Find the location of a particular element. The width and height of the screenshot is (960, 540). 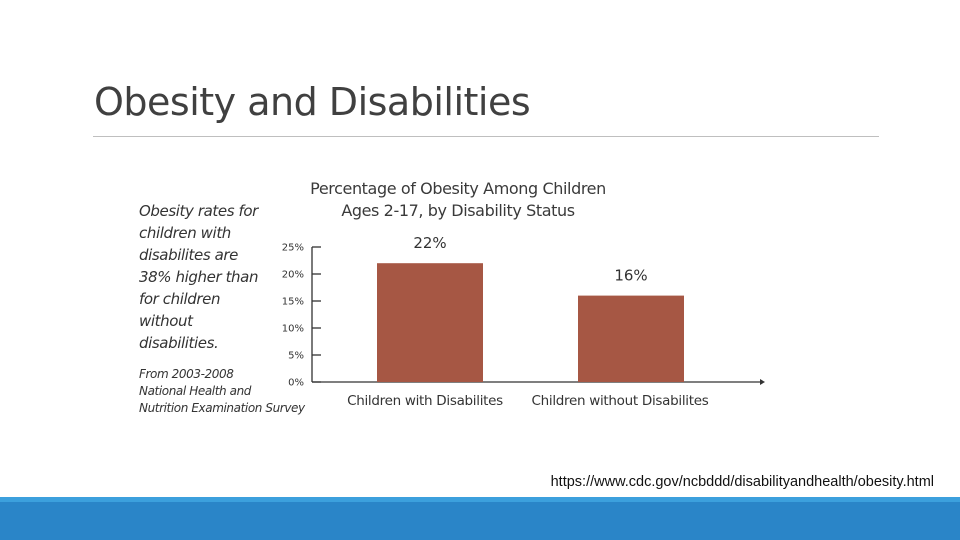

chart-title-line-1: Percentage of Obesity Among Children is located at coordinates (458, 188).